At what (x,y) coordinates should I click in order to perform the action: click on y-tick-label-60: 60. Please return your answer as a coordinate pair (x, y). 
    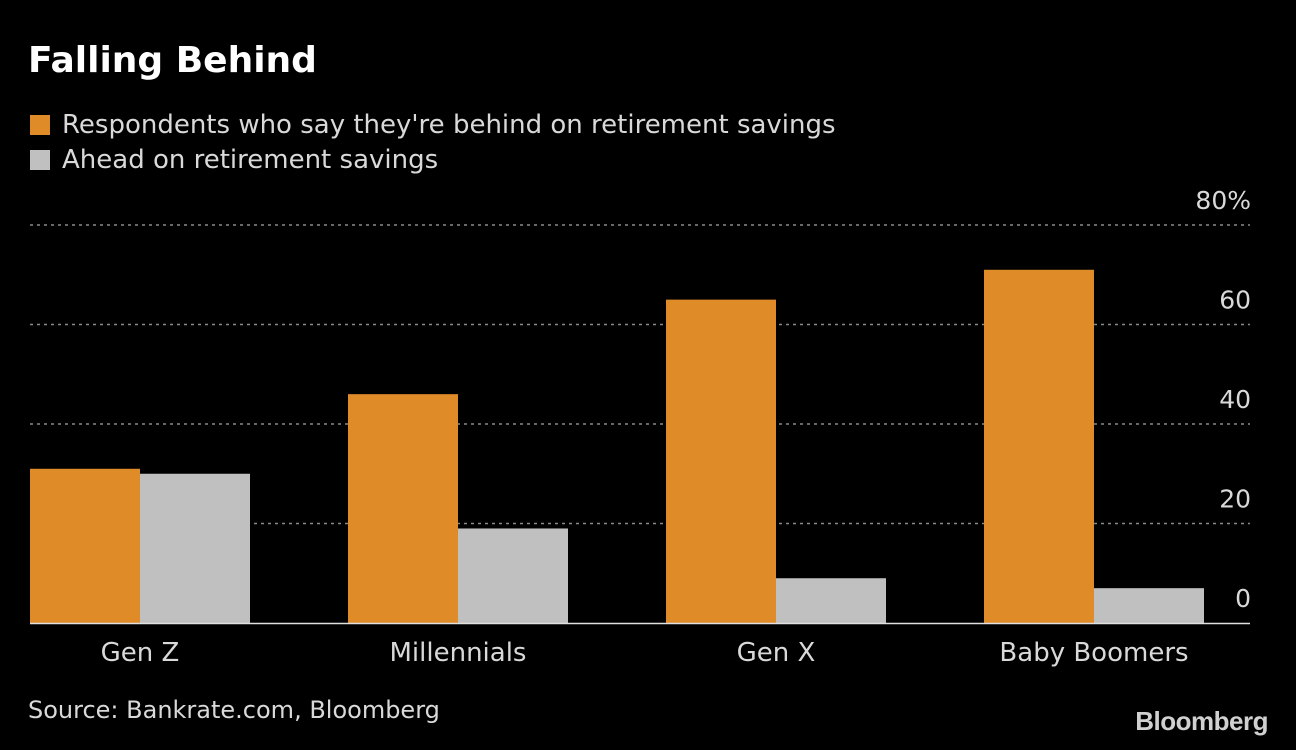
    Looking at the image, I should click on (1235, 300).